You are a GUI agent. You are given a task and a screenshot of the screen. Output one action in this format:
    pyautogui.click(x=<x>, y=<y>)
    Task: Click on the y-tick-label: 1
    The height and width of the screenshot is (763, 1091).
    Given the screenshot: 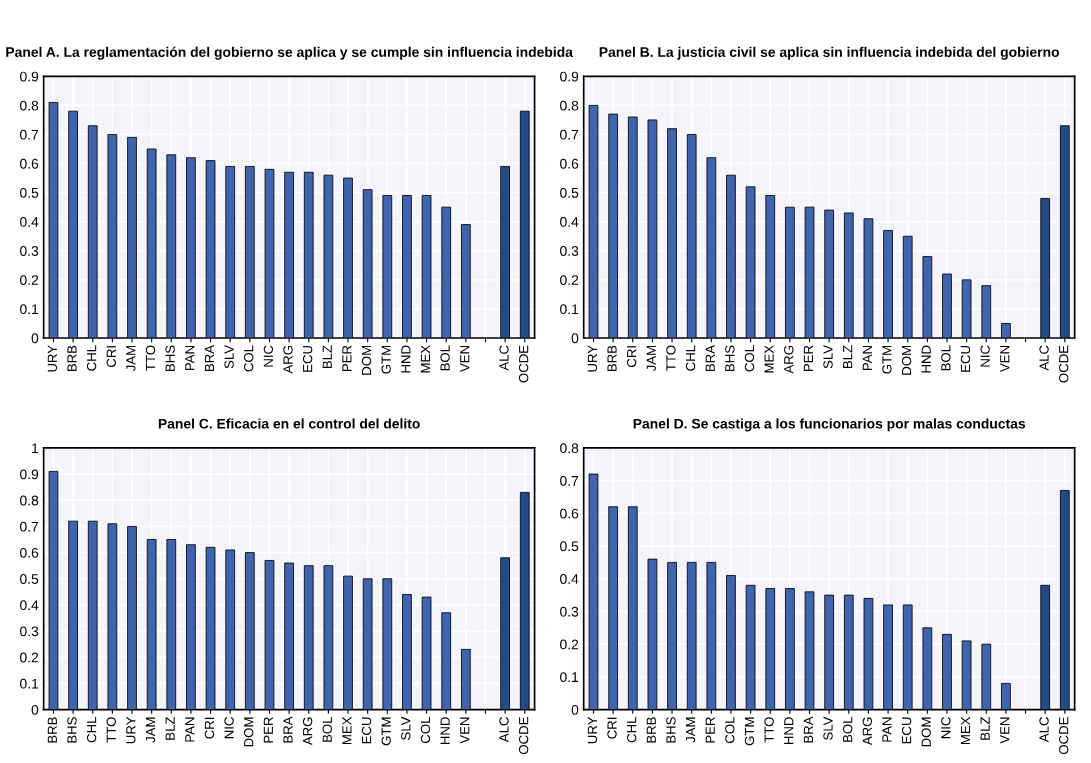 What is the action you would take?
    pyautogui.click(x=35, y=448)
    